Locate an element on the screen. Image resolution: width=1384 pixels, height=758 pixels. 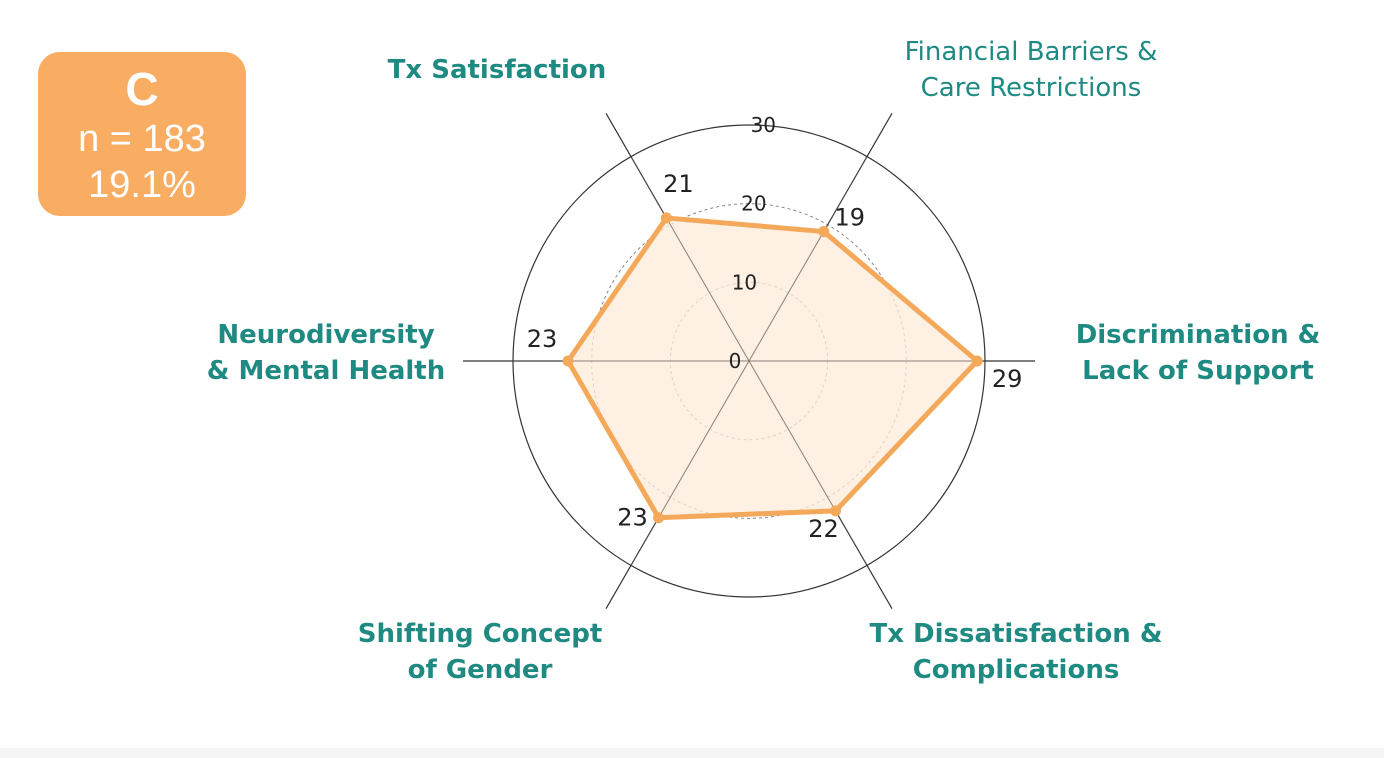
cluster-percent: 19.1% is located at coordinates (142, 185).